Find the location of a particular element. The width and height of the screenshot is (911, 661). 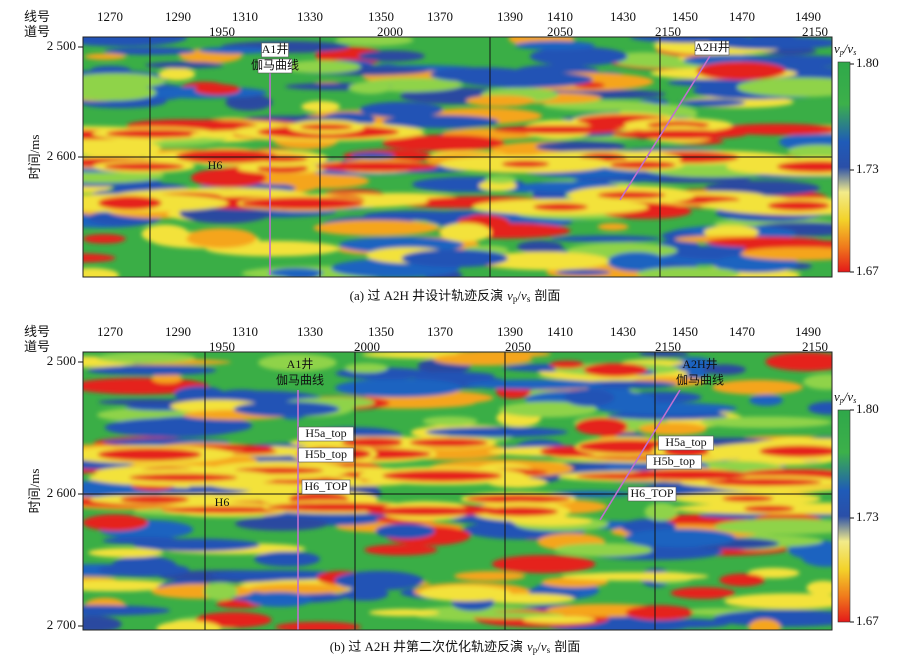

y-tick-label: 2 500 is located at coordinates (61, 45).